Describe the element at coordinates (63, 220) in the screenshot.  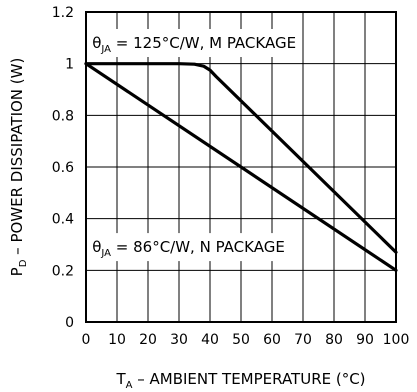
I see `y-tick-label: 0.4` at that location.